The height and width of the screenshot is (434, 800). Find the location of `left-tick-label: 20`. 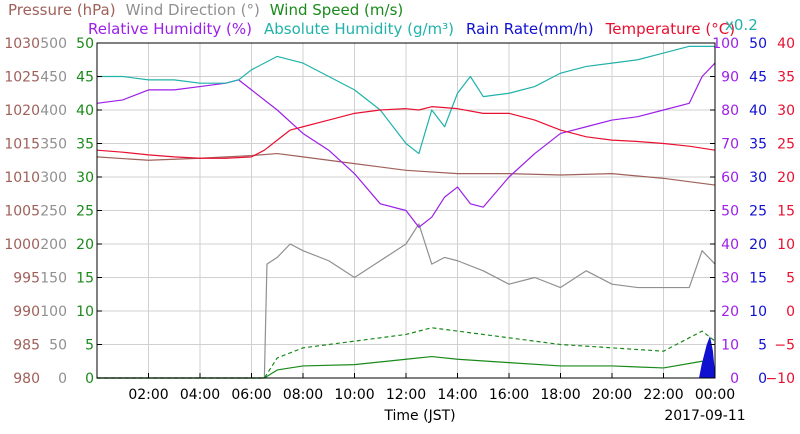

left-tick-label: 20 is located at coordinates (85, 245).